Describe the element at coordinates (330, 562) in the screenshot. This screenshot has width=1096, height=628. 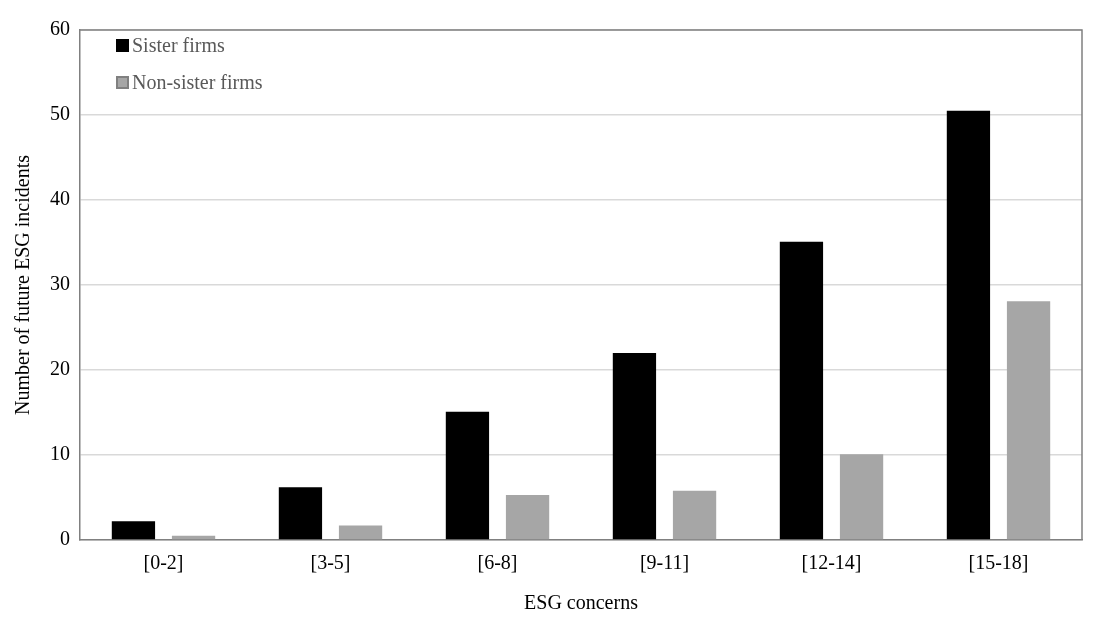
I see `x-tick-label: [3-5]` at that location.